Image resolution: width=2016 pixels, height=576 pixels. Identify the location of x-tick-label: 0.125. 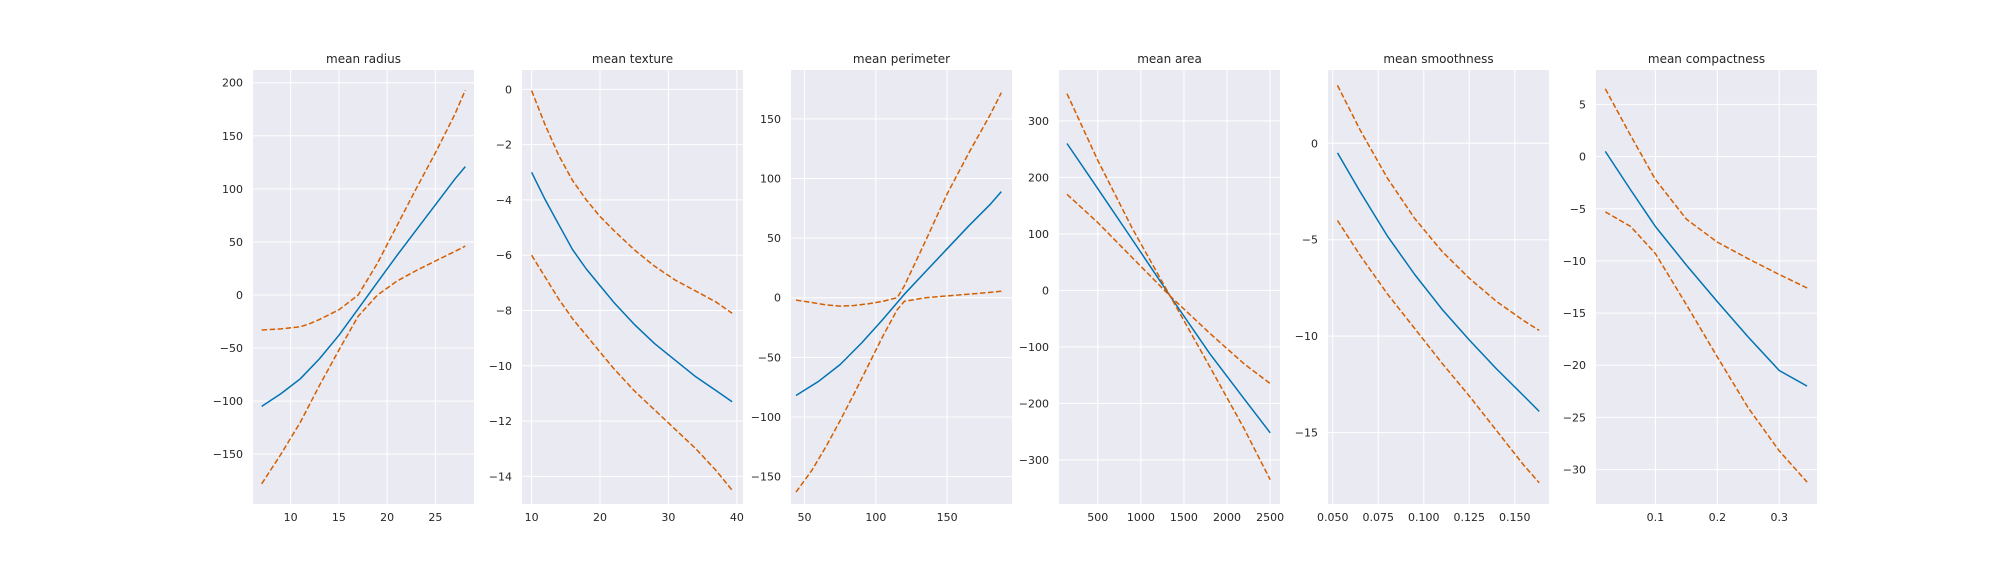
(1470, 517).